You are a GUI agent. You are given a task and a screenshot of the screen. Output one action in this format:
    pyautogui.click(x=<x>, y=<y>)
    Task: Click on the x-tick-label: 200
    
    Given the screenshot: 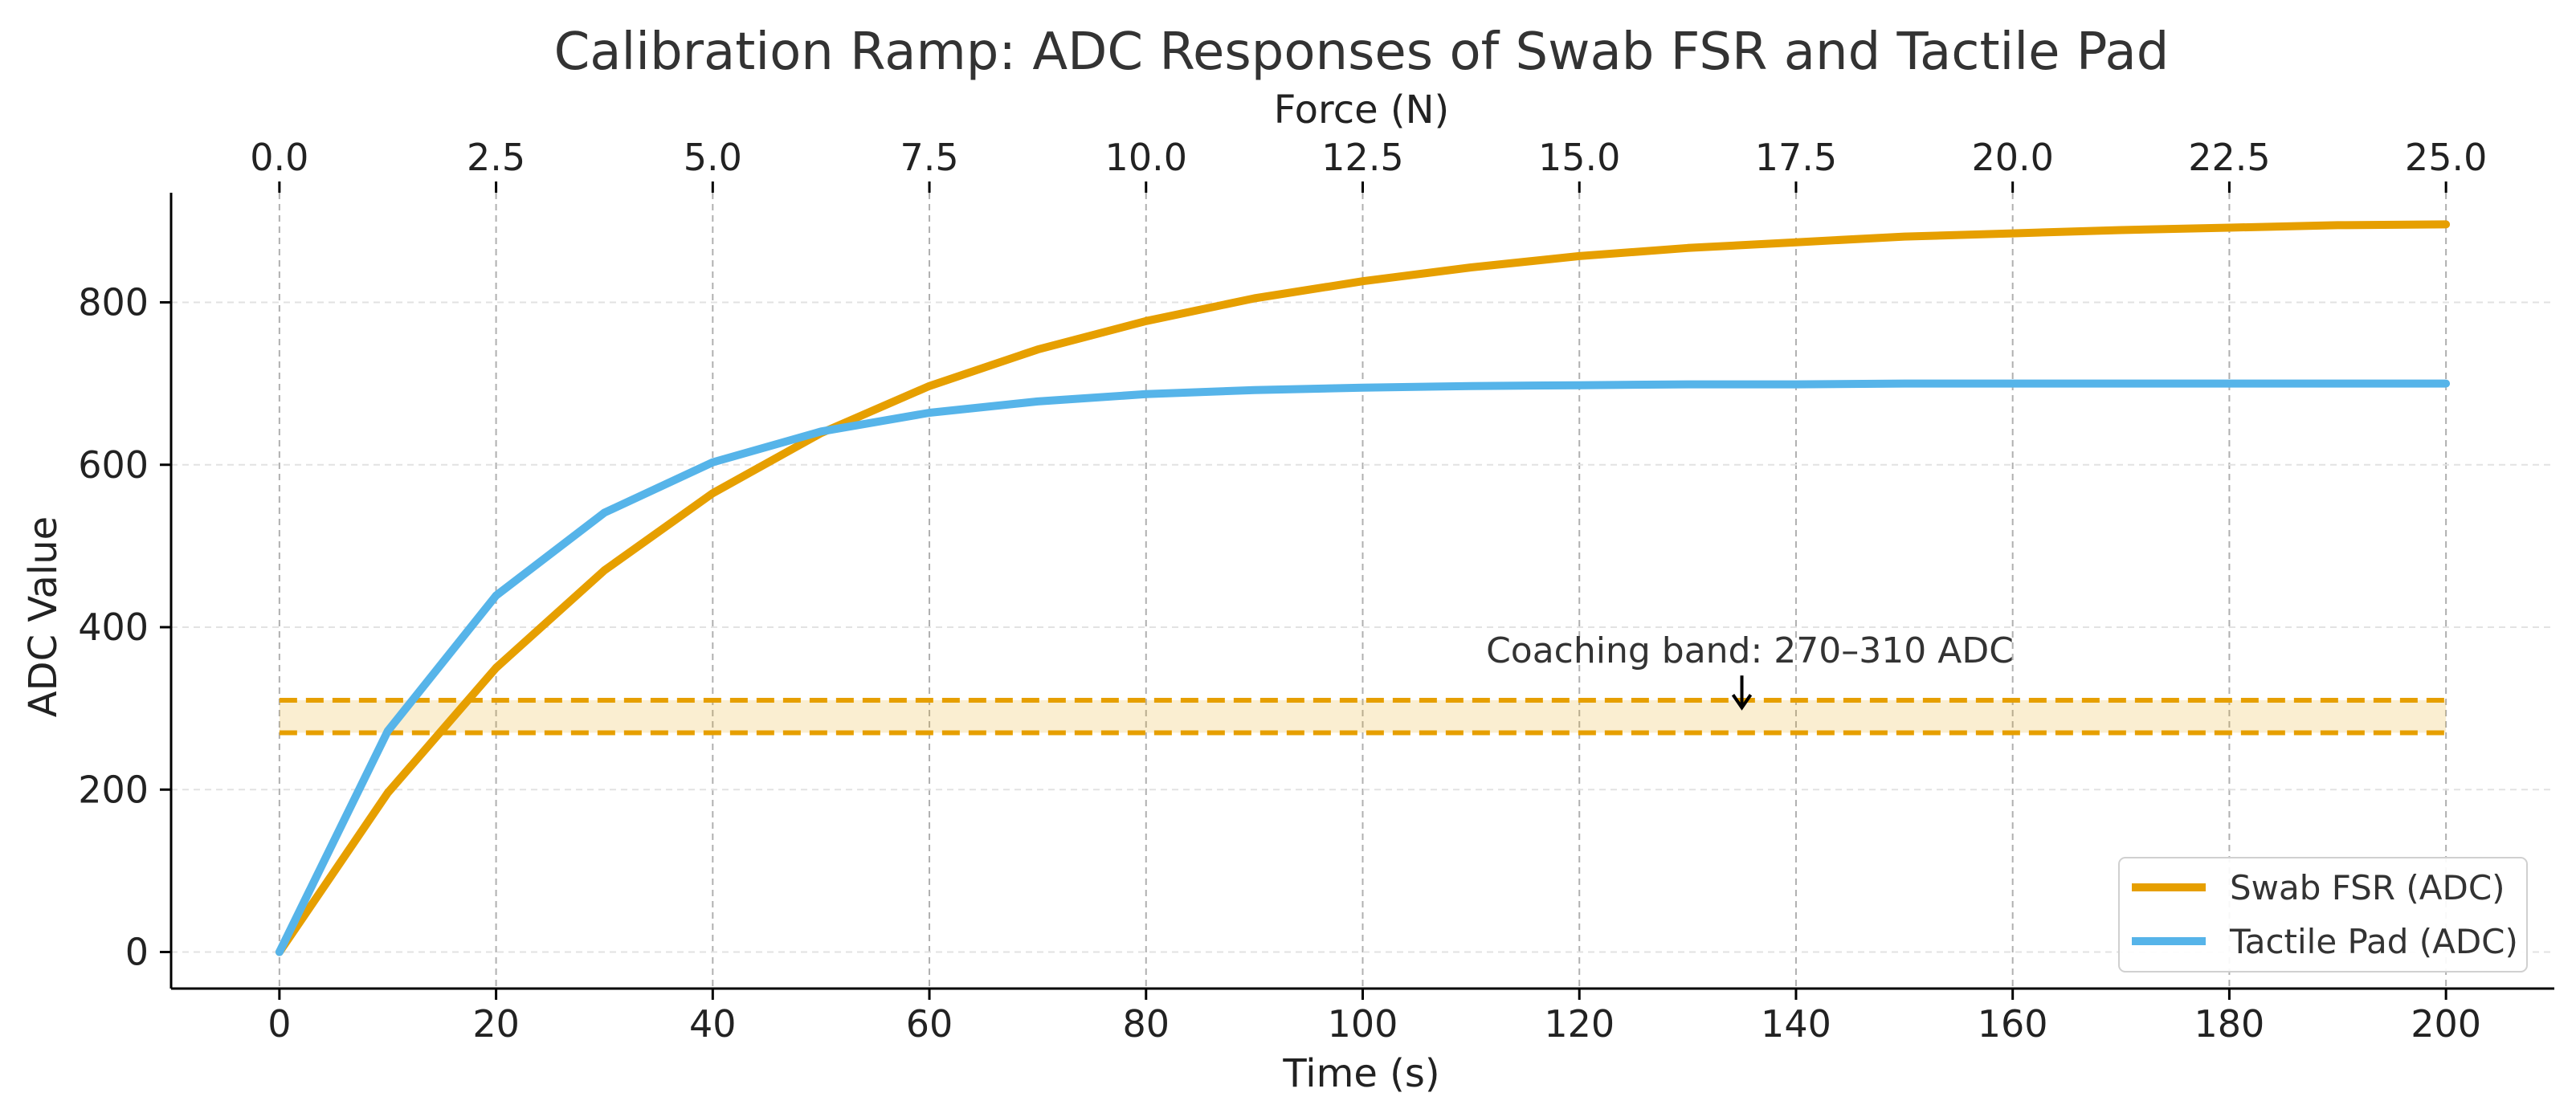 What is the action you would take?
    pyautogui.click(x=2446, y=1024)
    